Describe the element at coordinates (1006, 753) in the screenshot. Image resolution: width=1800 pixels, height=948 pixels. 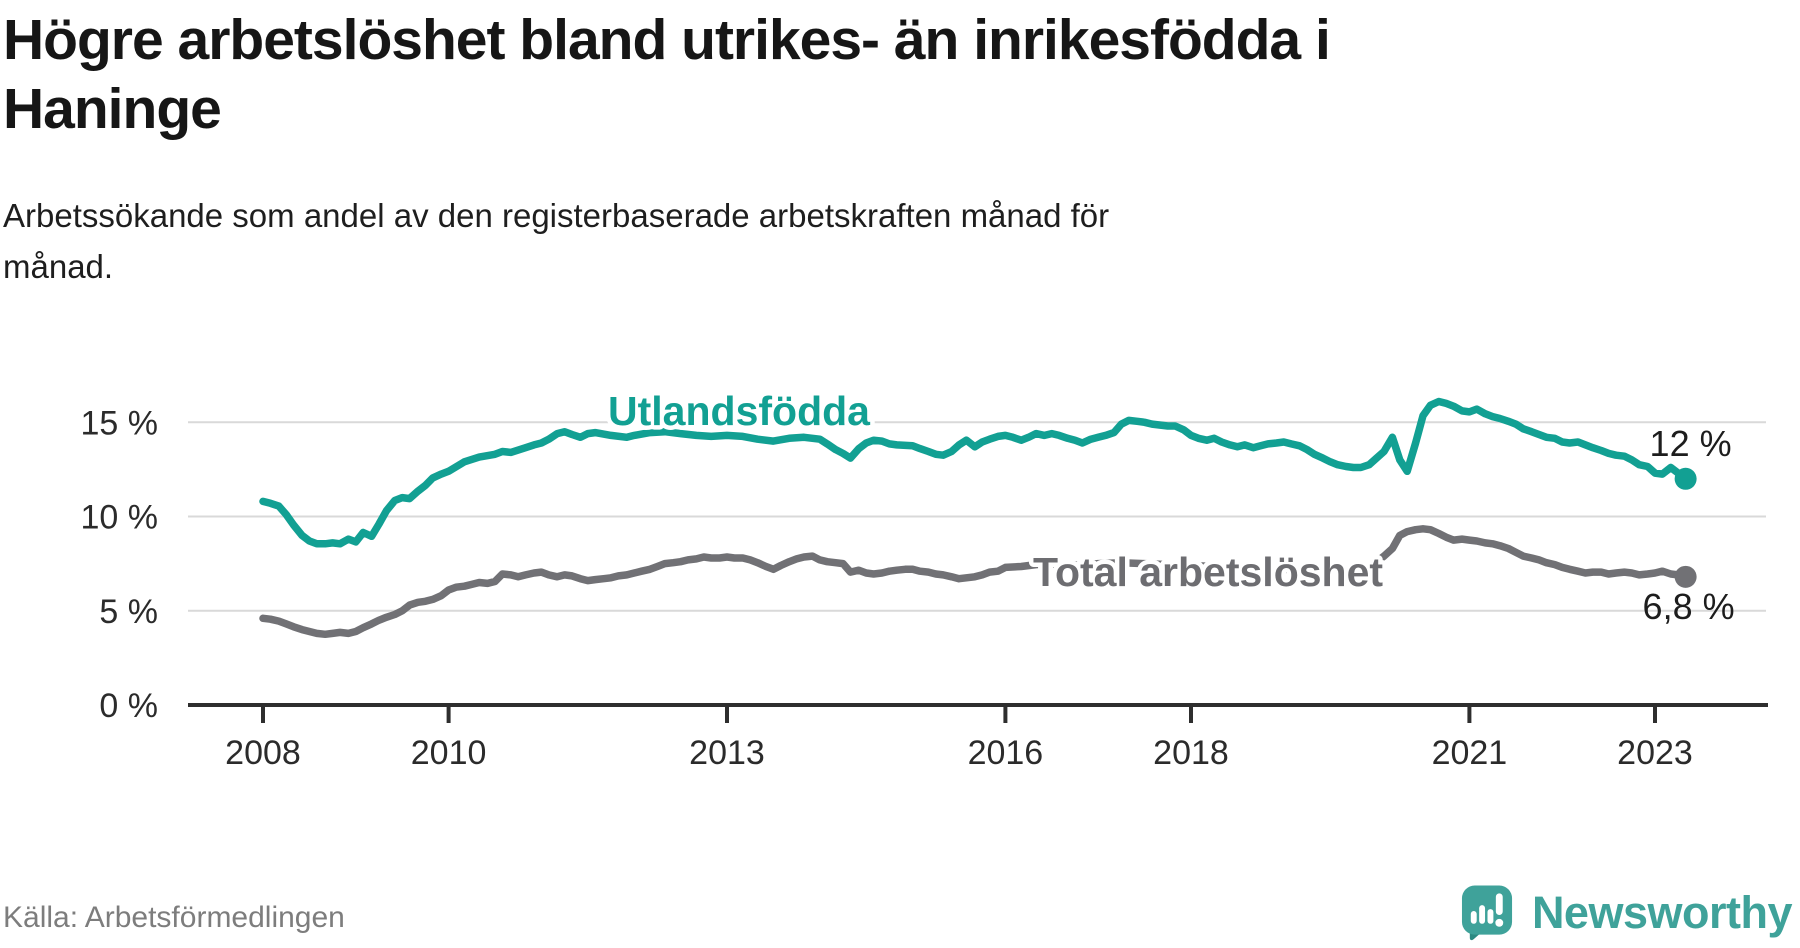
I see `x-tick-label: 2016` at that location.